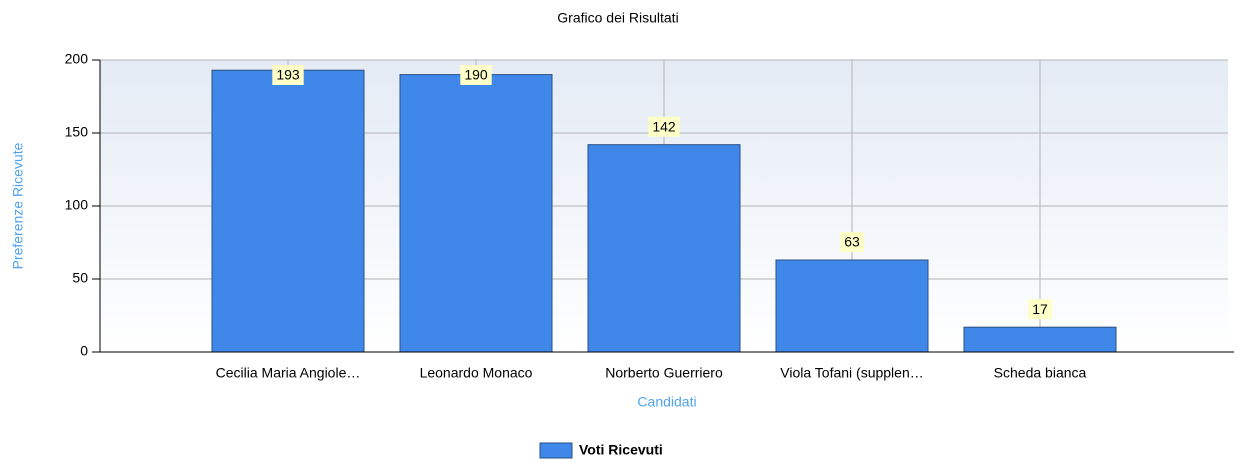  I want to click on data-label: 17, so click(1040, 309).